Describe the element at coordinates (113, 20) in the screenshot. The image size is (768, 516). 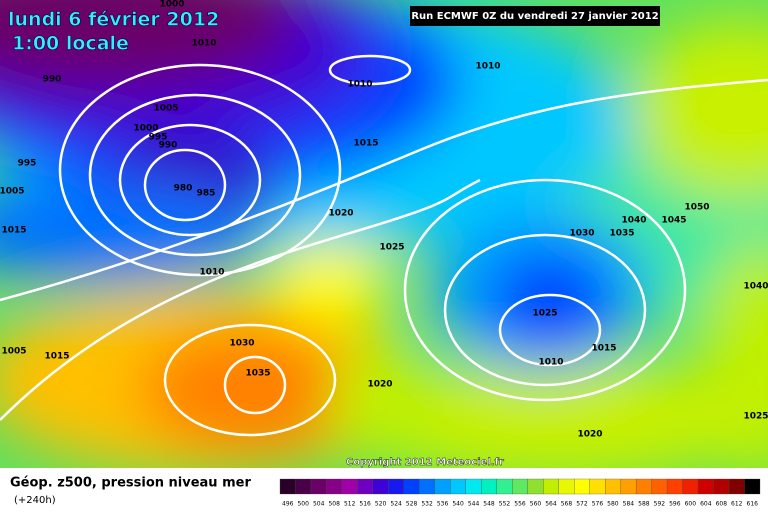
I see `date: lundi 6 février 2012` at that location.